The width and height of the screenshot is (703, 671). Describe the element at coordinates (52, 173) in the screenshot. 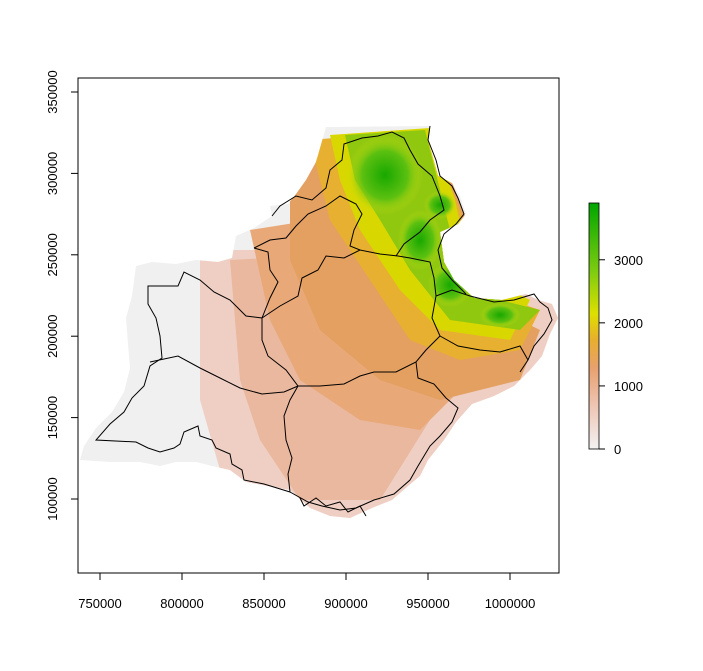

I see `y-tick-label: 300000` at that location.